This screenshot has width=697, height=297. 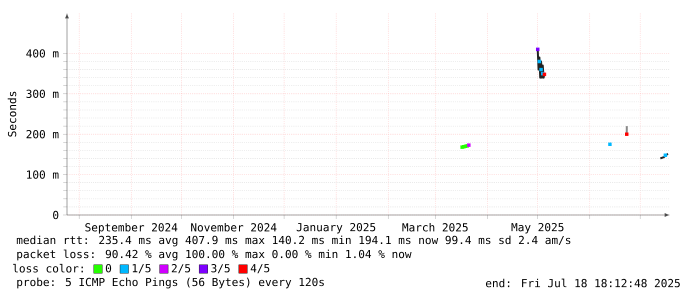 What do you see at coordinates (260, 269) in the screenshot?
I see `legend-label: 4/5` at bounding box center [260, 269].